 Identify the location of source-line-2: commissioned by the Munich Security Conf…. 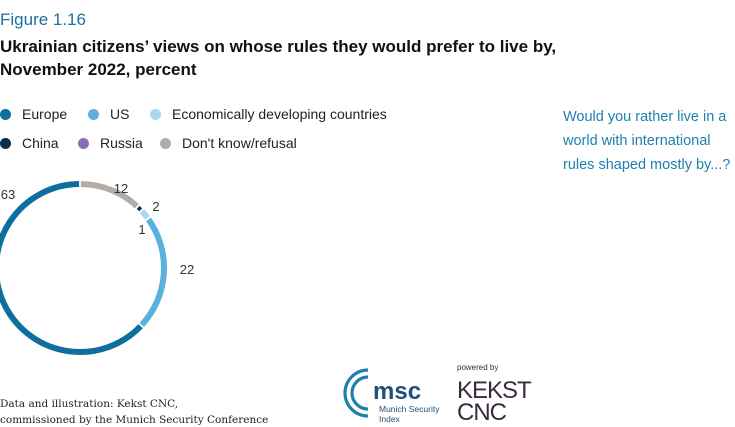
(134, 420).